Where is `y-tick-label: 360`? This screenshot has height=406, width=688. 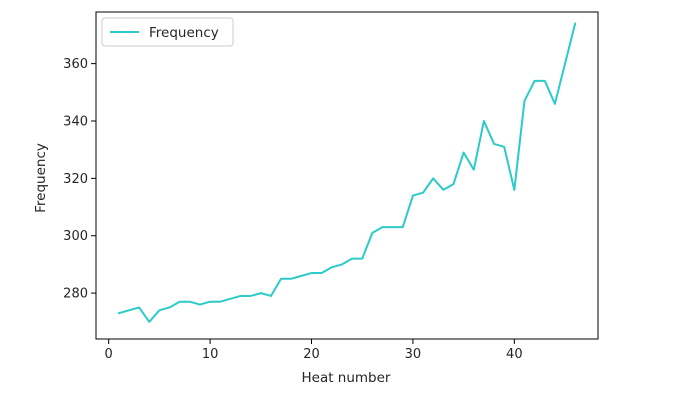 y-tick-label: 360 is located at coordinates (75, 64).